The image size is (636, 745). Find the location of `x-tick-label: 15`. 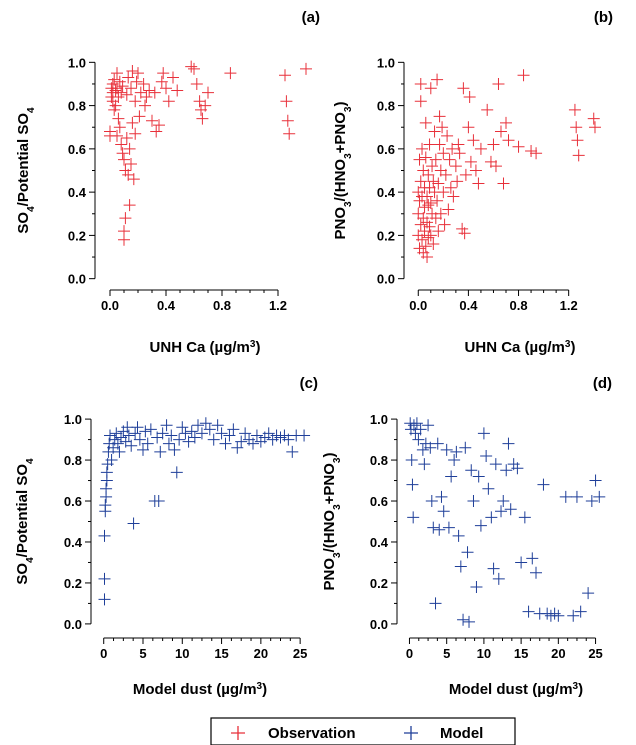

x-tick-label: 15 is located at coordinates (521, 653).